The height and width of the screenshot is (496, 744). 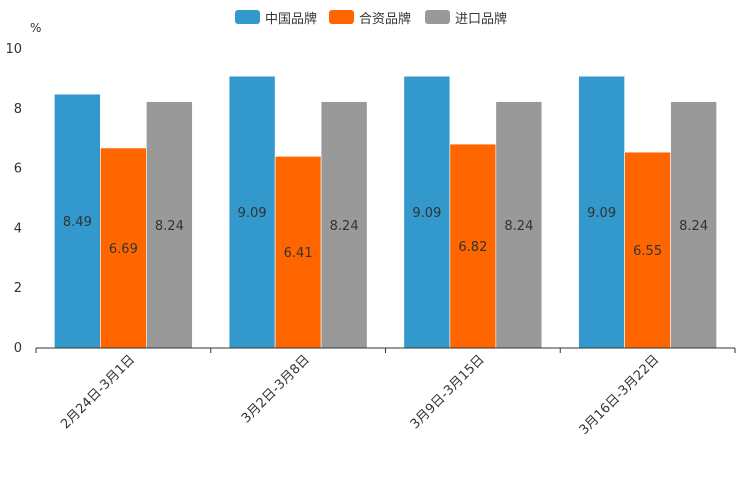 What do you see at coordinates (247, 17) in the screenshot?
I see `legend-swatch-china-brand` at bounding box center [247, 17].